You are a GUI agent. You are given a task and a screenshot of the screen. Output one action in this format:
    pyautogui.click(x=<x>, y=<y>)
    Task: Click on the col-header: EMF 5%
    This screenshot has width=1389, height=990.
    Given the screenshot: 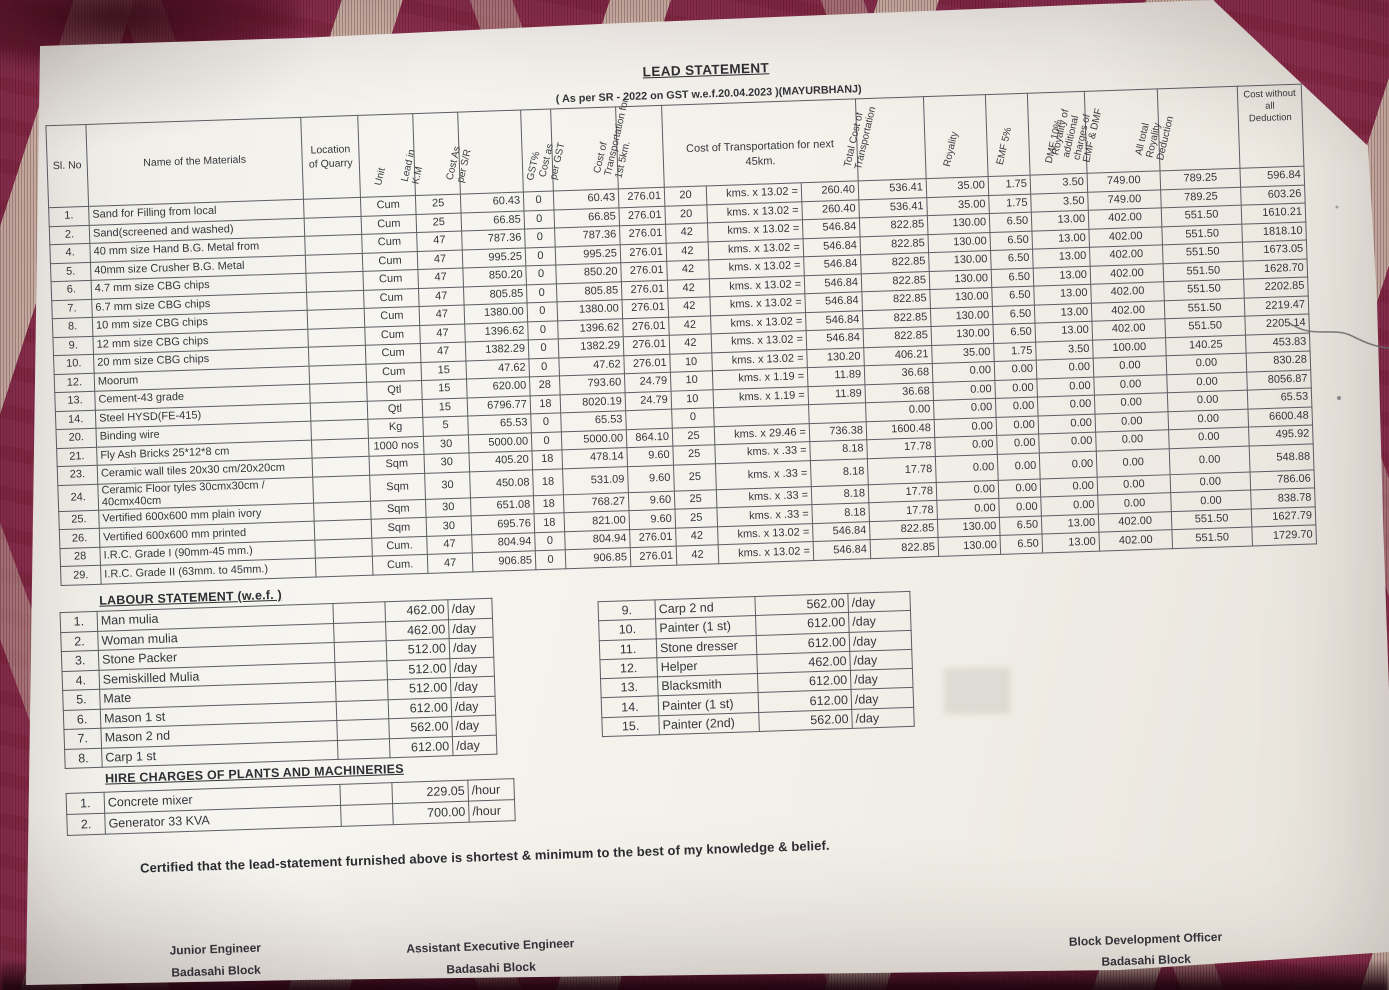 What is the action you would take?
    pyautogui.click(x=1008, y=135)
    